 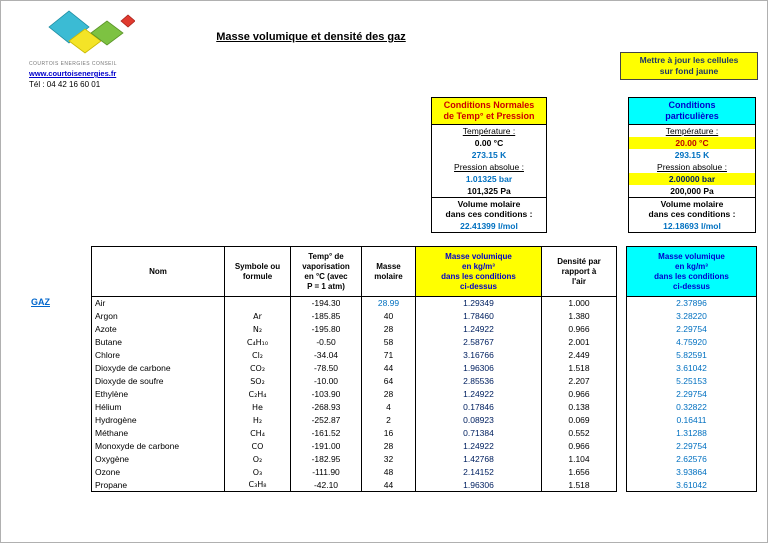 What do you see at coordinates (388, 316) in the screenshot?
I see `molar-mass-cell: 40` at bounding box center [388, 316].